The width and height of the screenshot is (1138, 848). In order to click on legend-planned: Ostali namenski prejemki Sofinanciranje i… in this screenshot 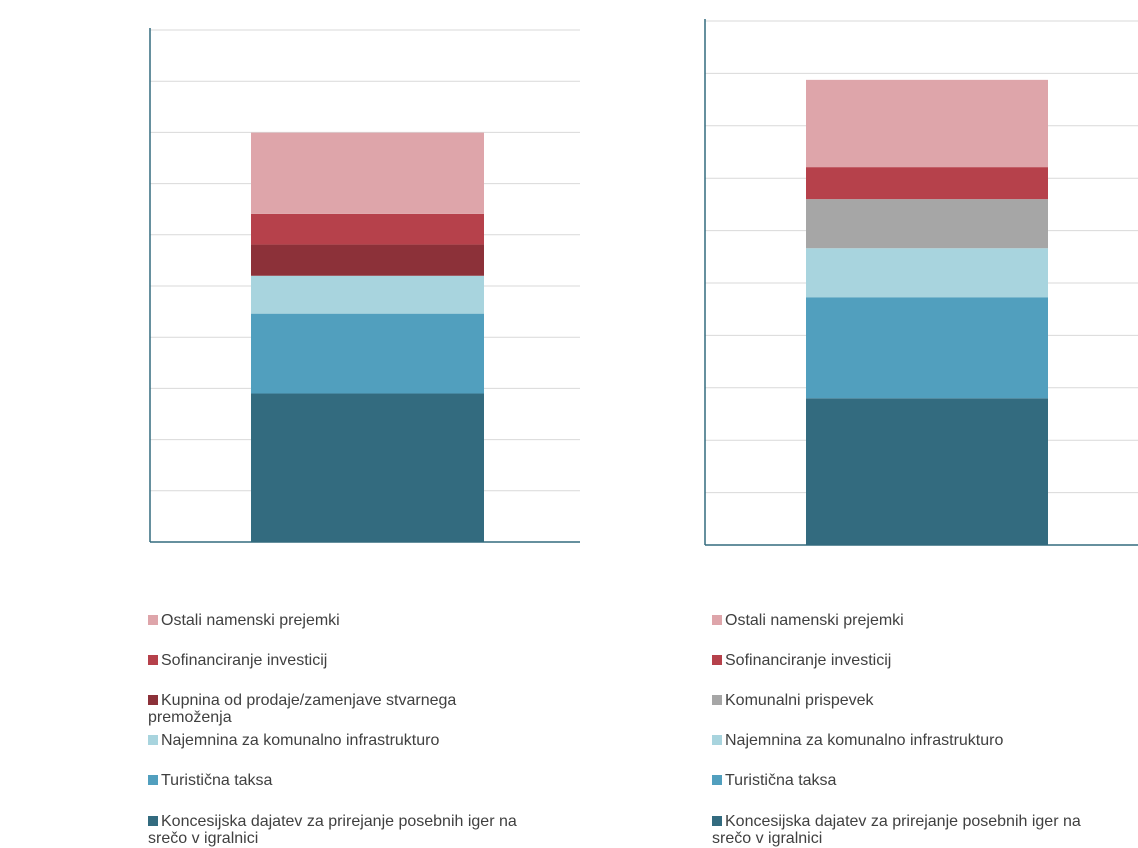, I will do `click(373, 730)`.